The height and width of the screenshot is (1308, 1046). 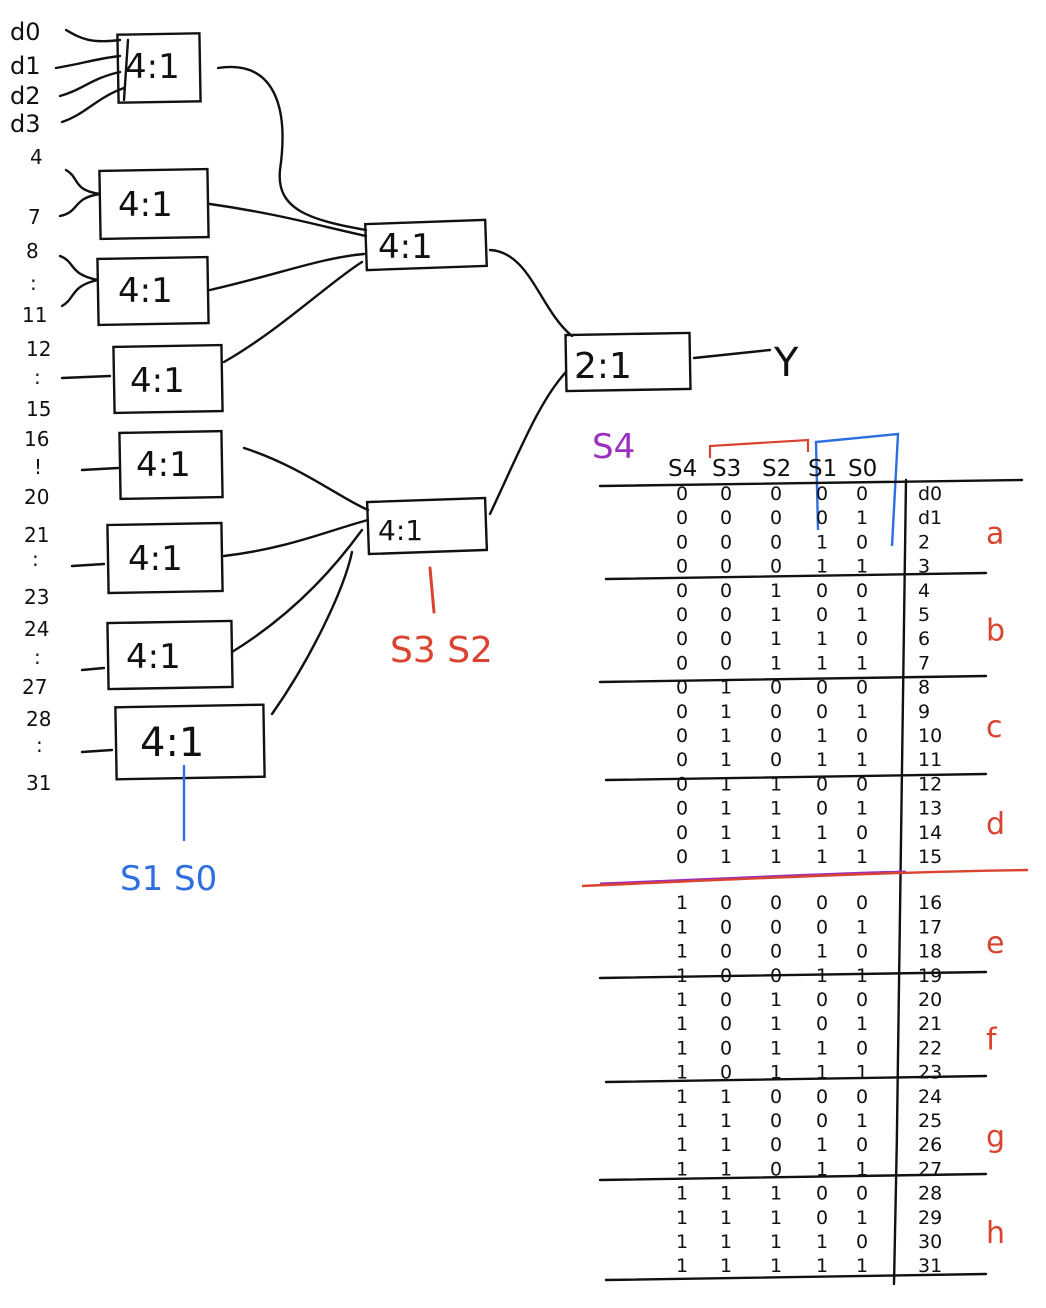 What do you see at coordinates (441, 650) in the screenshot?
I see `select-label-s3-s2: S3 S2` at bounding box center [441, 650].